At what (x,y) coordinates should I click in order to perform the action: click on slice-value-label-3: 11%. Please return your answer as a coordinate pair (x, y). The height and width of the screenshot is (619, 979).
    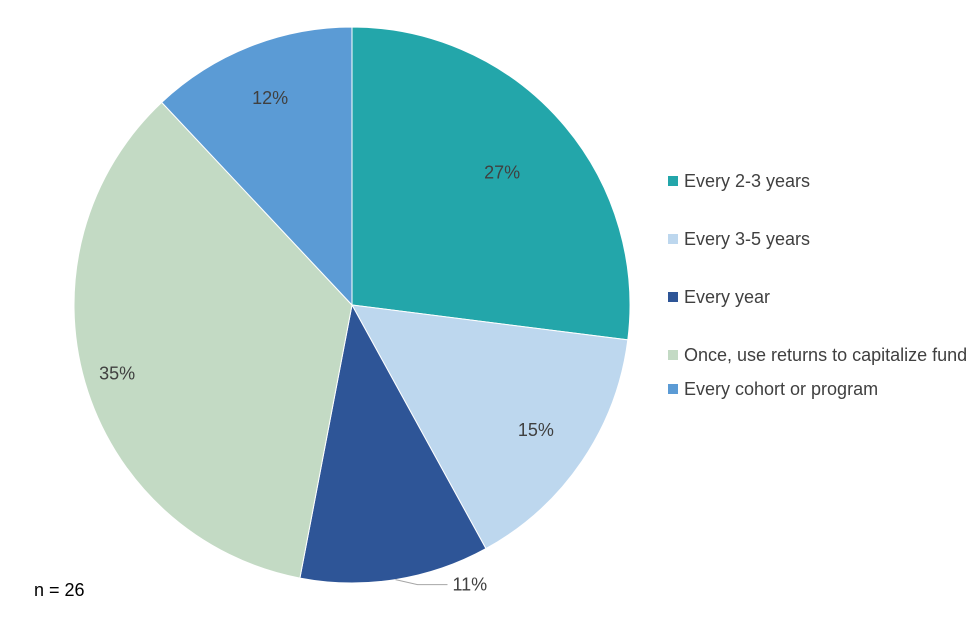
    Looking at the image, I should click on (470, 585).